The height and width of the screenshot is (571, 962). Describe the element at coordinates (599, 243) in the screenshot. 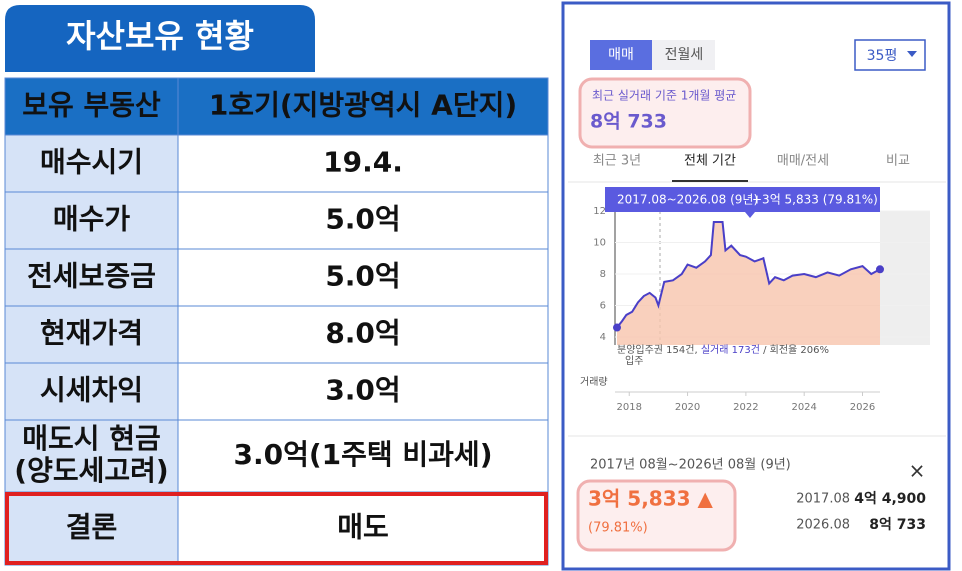

I see `y-tick-label: 10` at that location.